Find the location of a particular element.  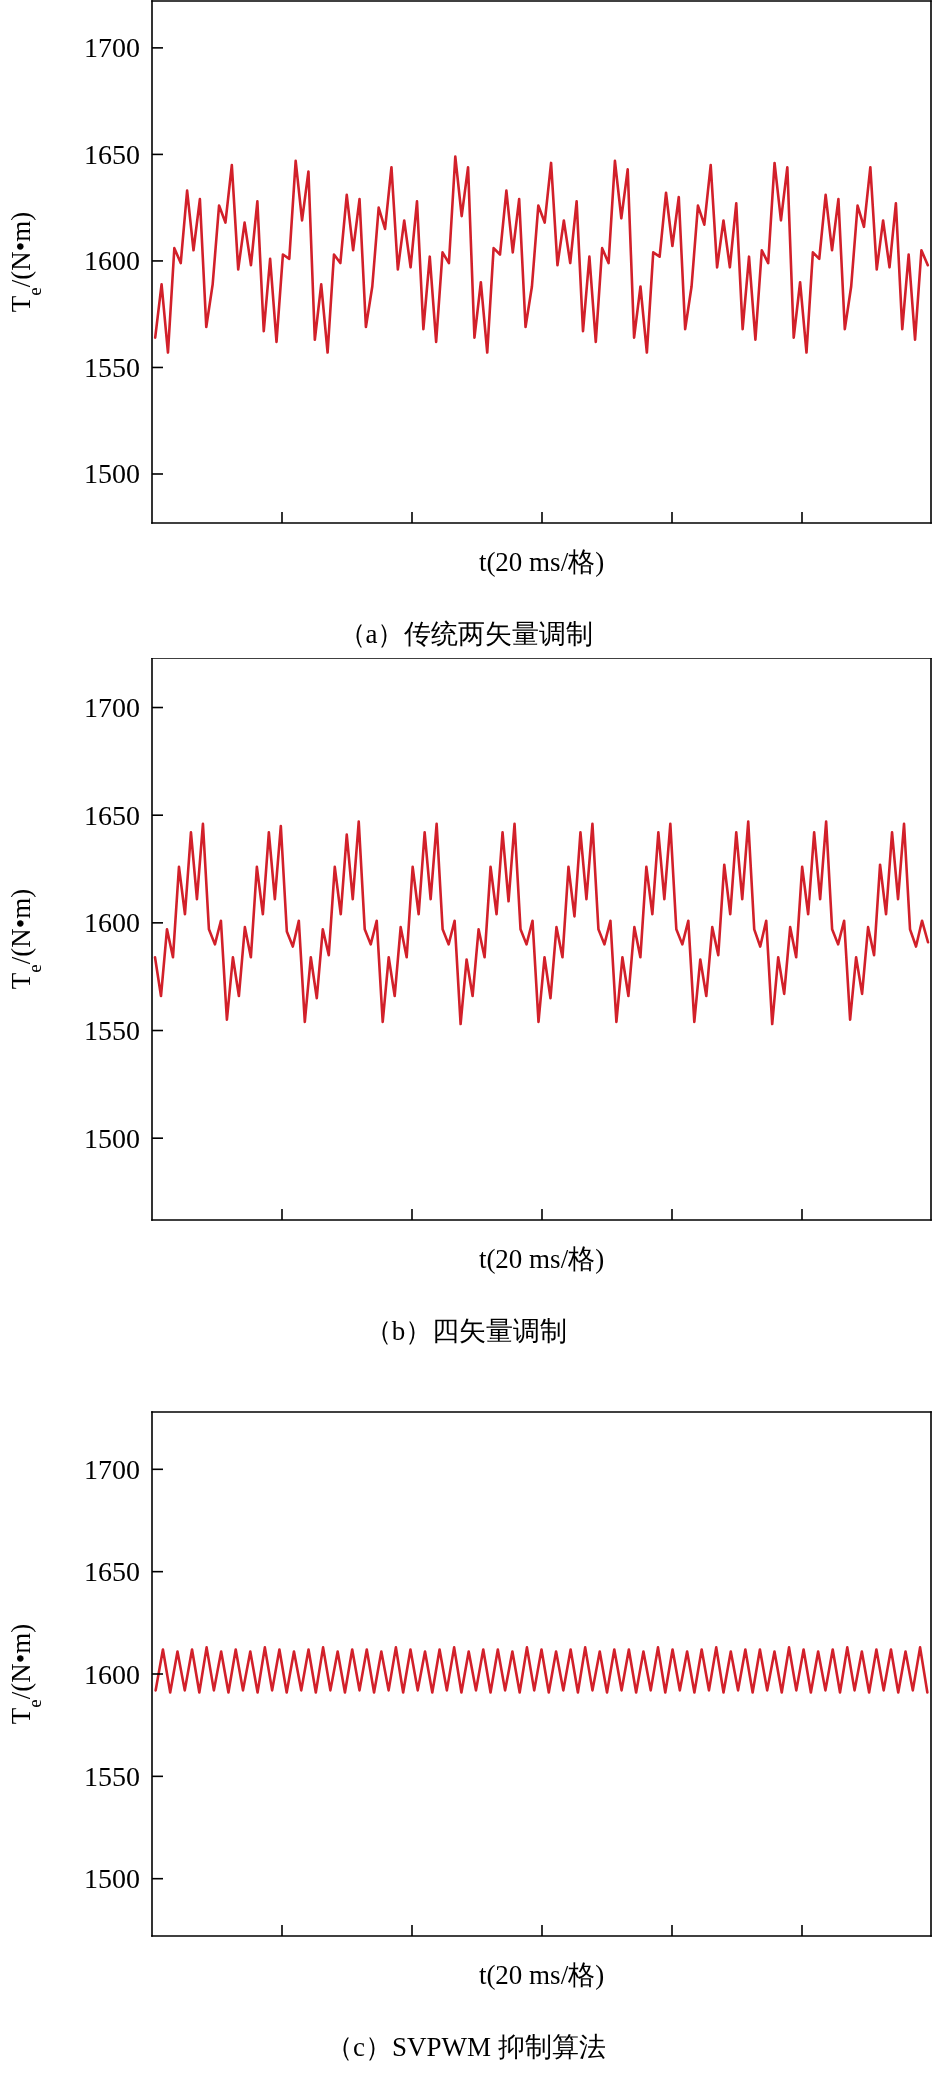

text: （a）传统两矢量调制 is located at coordinates (466, 634).